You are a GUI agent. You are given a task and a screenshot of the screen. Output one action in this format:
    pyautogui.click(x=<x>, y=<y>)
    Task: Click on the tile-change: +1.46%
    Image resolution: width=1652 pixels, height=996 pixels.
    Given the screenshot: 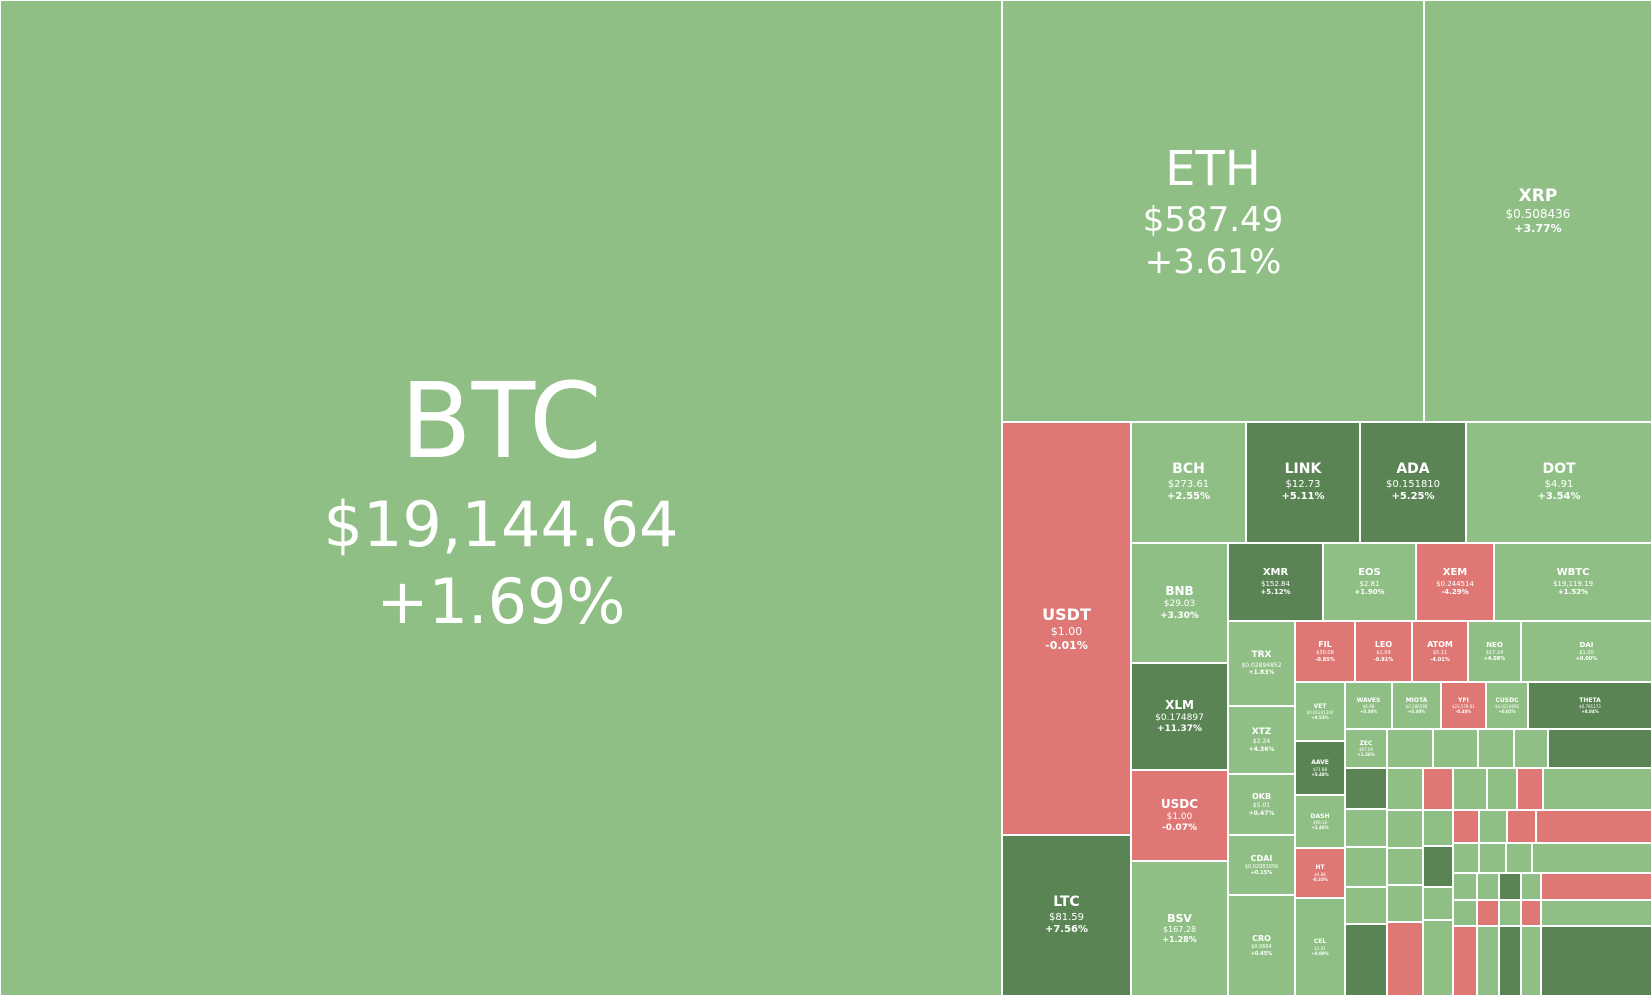 What is the action you would take?
    pyautogui.click(x=1320, y=828)
    